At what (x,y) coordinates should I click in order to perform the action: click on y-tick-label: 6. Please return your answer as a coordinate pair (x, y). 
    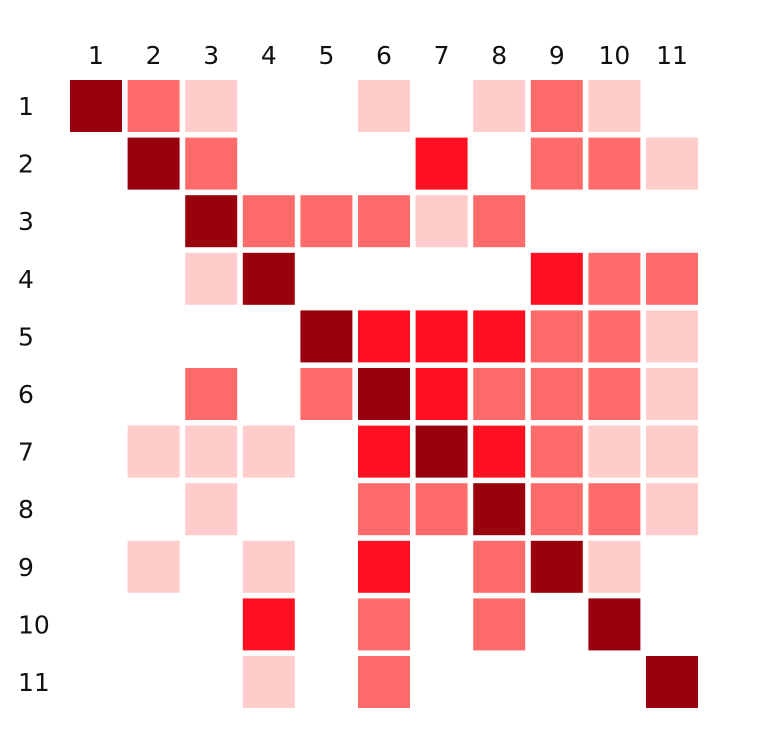
    Looking at the image, I should click on (26, 394).